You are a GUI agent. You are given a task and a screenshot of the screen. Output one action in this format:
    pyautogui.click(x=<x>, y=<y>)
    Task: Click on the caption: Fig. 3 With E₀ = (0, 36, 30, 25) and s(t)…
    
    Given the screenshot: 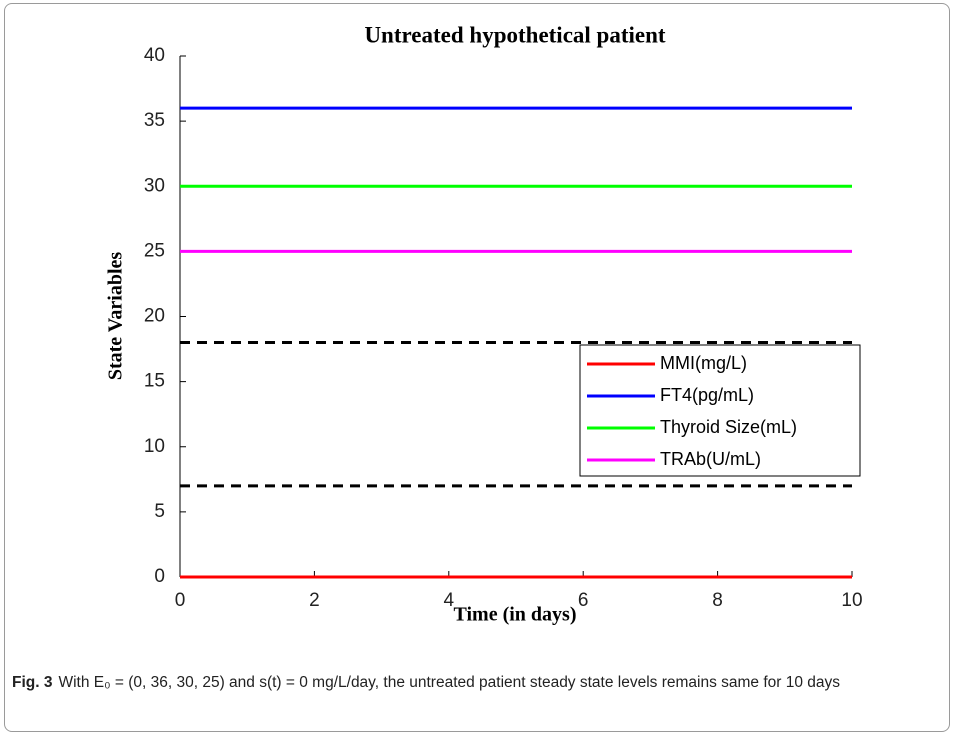 What is the action you would take?
    pyautogui.click(x=474, y=682)
    